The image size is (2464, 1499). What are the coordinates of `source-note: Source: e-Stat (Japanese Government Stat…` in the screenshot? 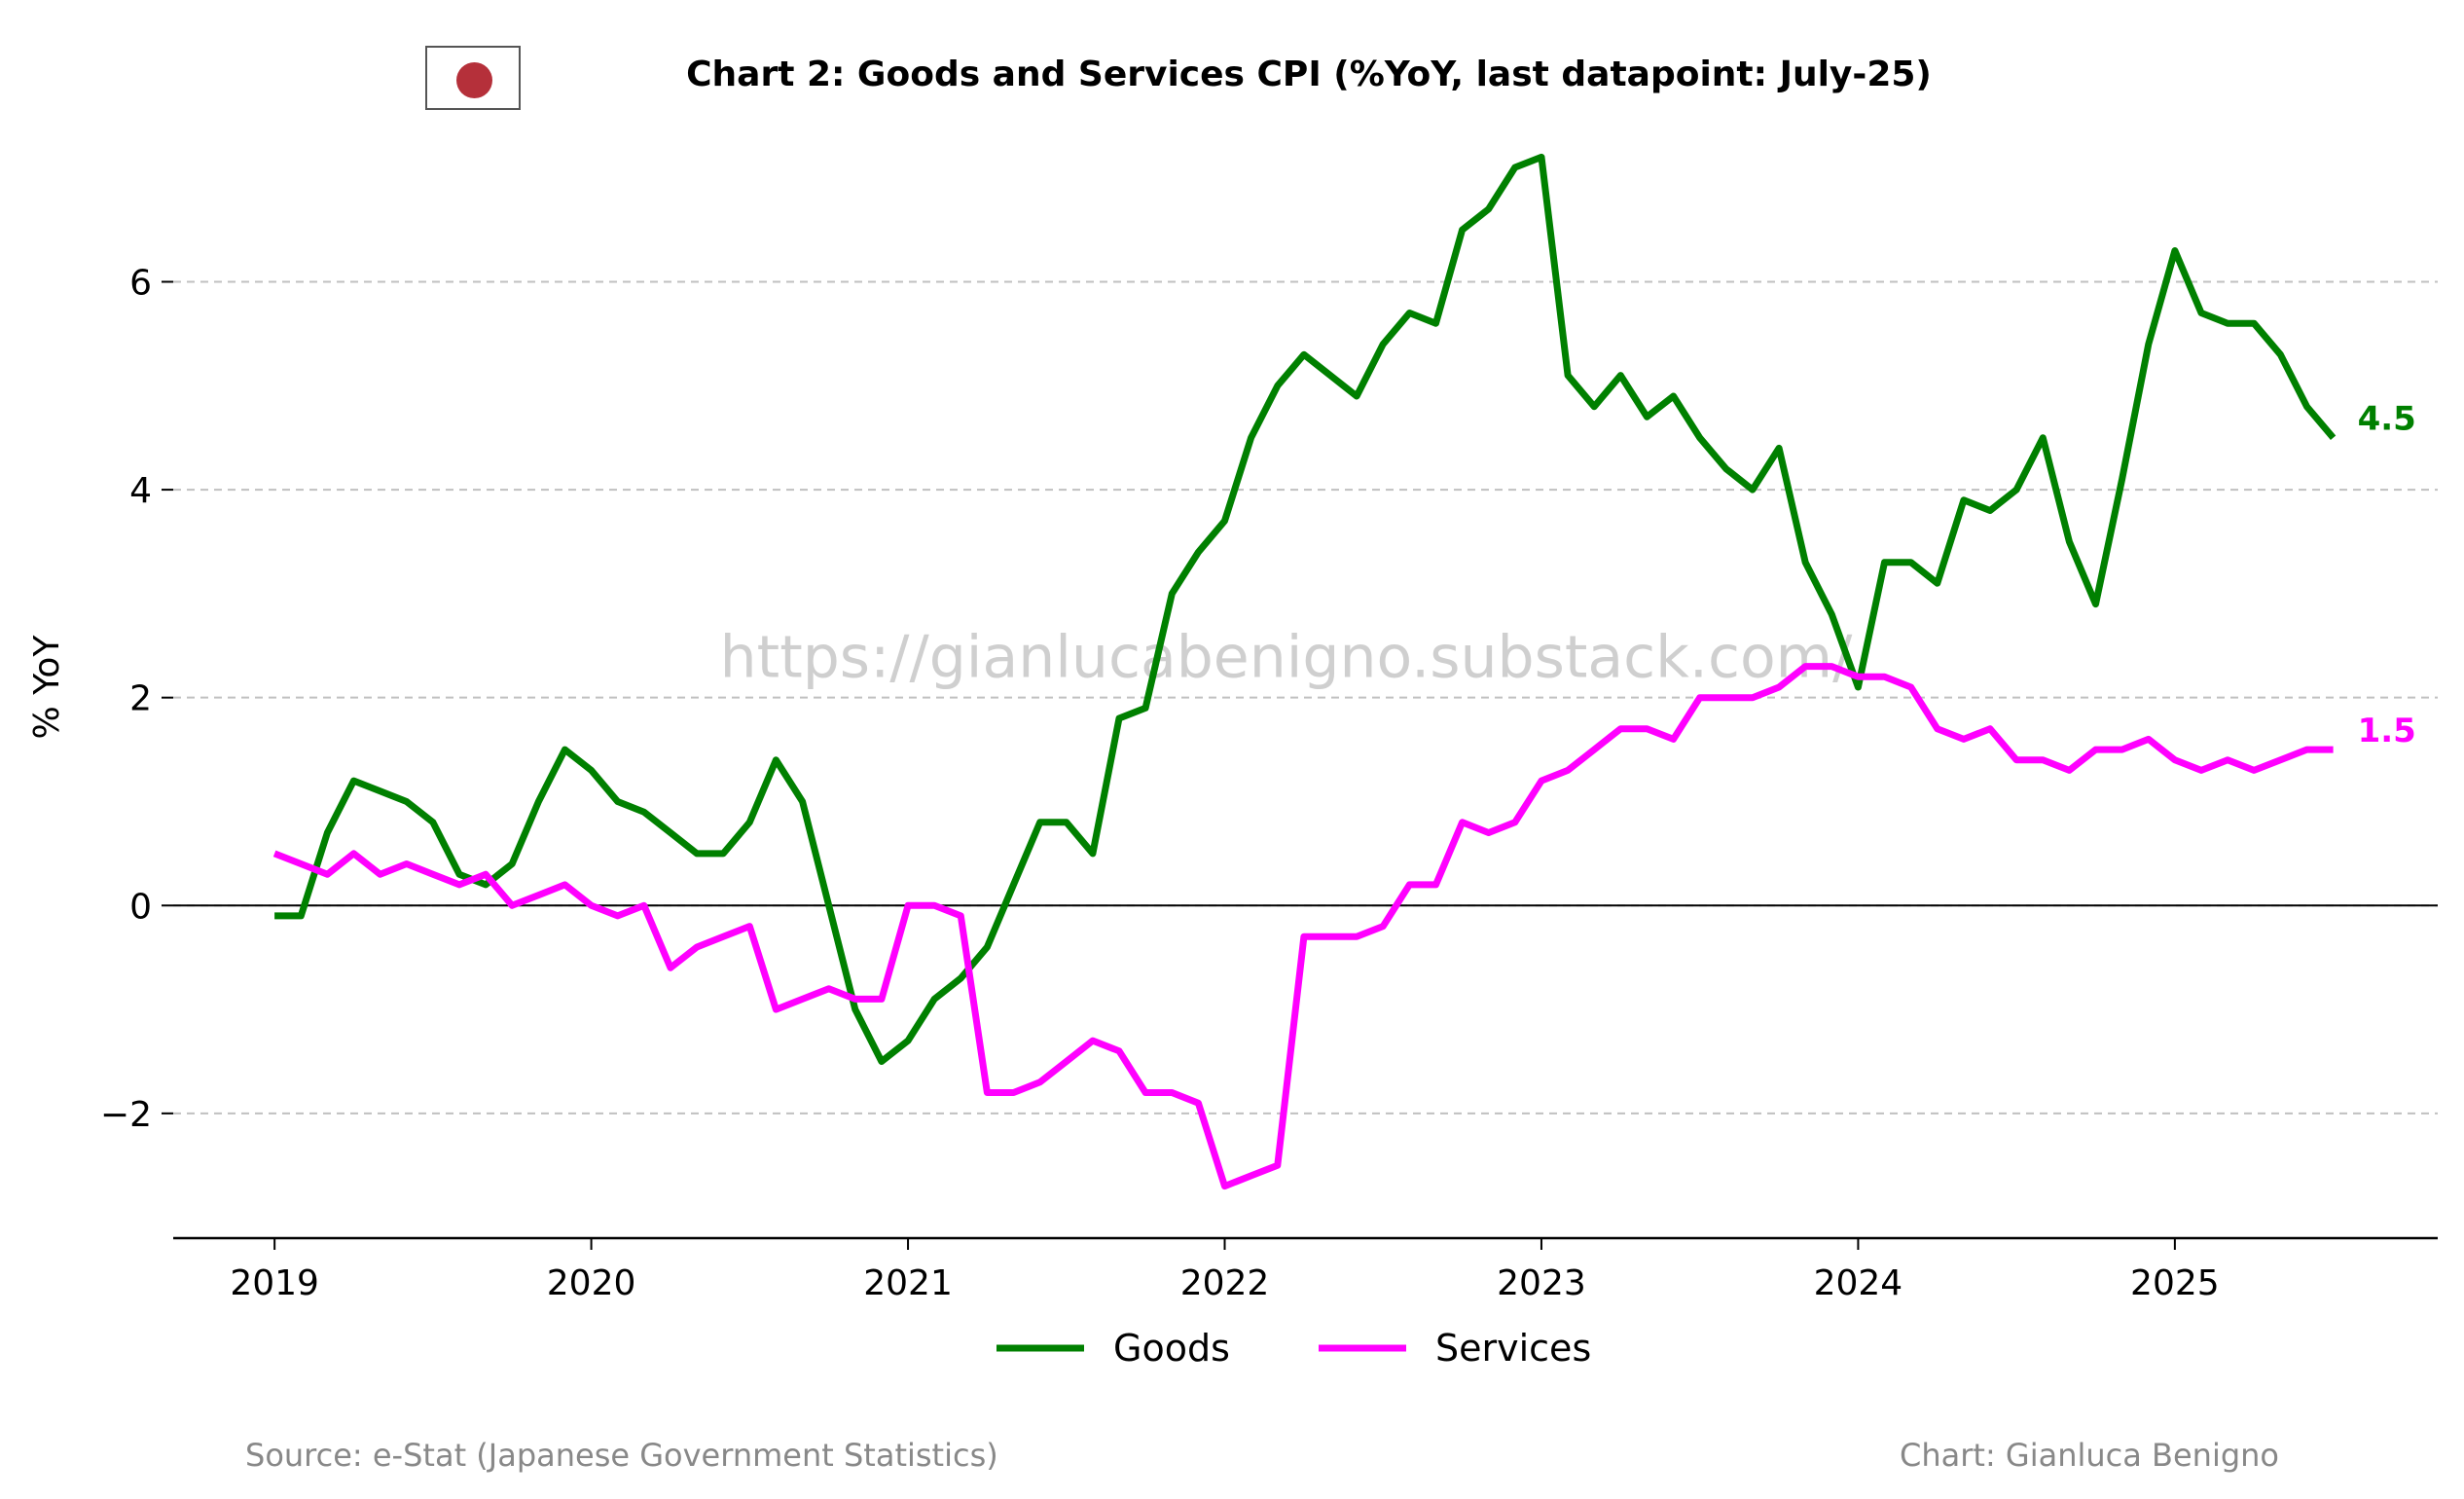 It's located at (621, 1455).